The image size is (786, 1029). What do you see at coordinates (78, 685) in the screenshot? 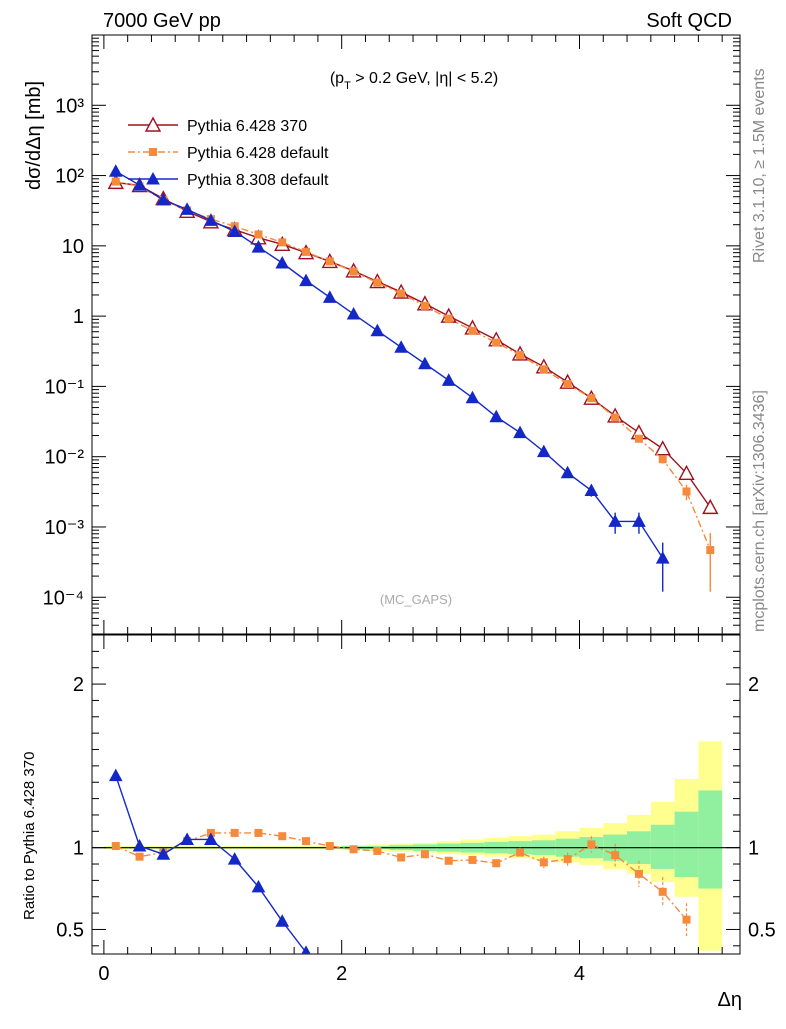
I see `y-tick-label: 2` at bounding box center [78, 685].